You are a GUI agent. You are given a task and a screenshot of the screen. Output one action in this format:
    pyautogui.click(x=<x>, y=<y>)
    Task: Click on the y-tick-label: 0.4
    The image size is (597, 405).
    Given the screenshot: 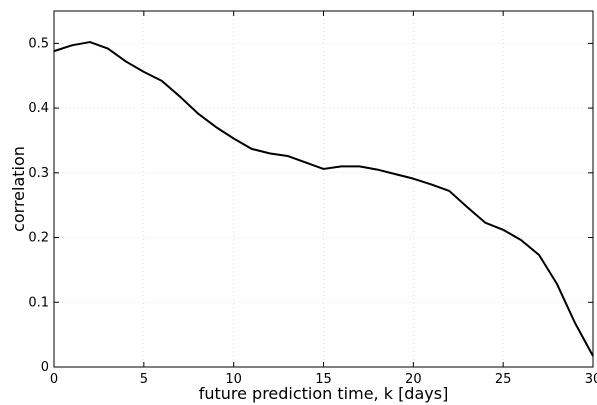 What is the action you would take?
    pyautogui.click(x=38, y=108)
    